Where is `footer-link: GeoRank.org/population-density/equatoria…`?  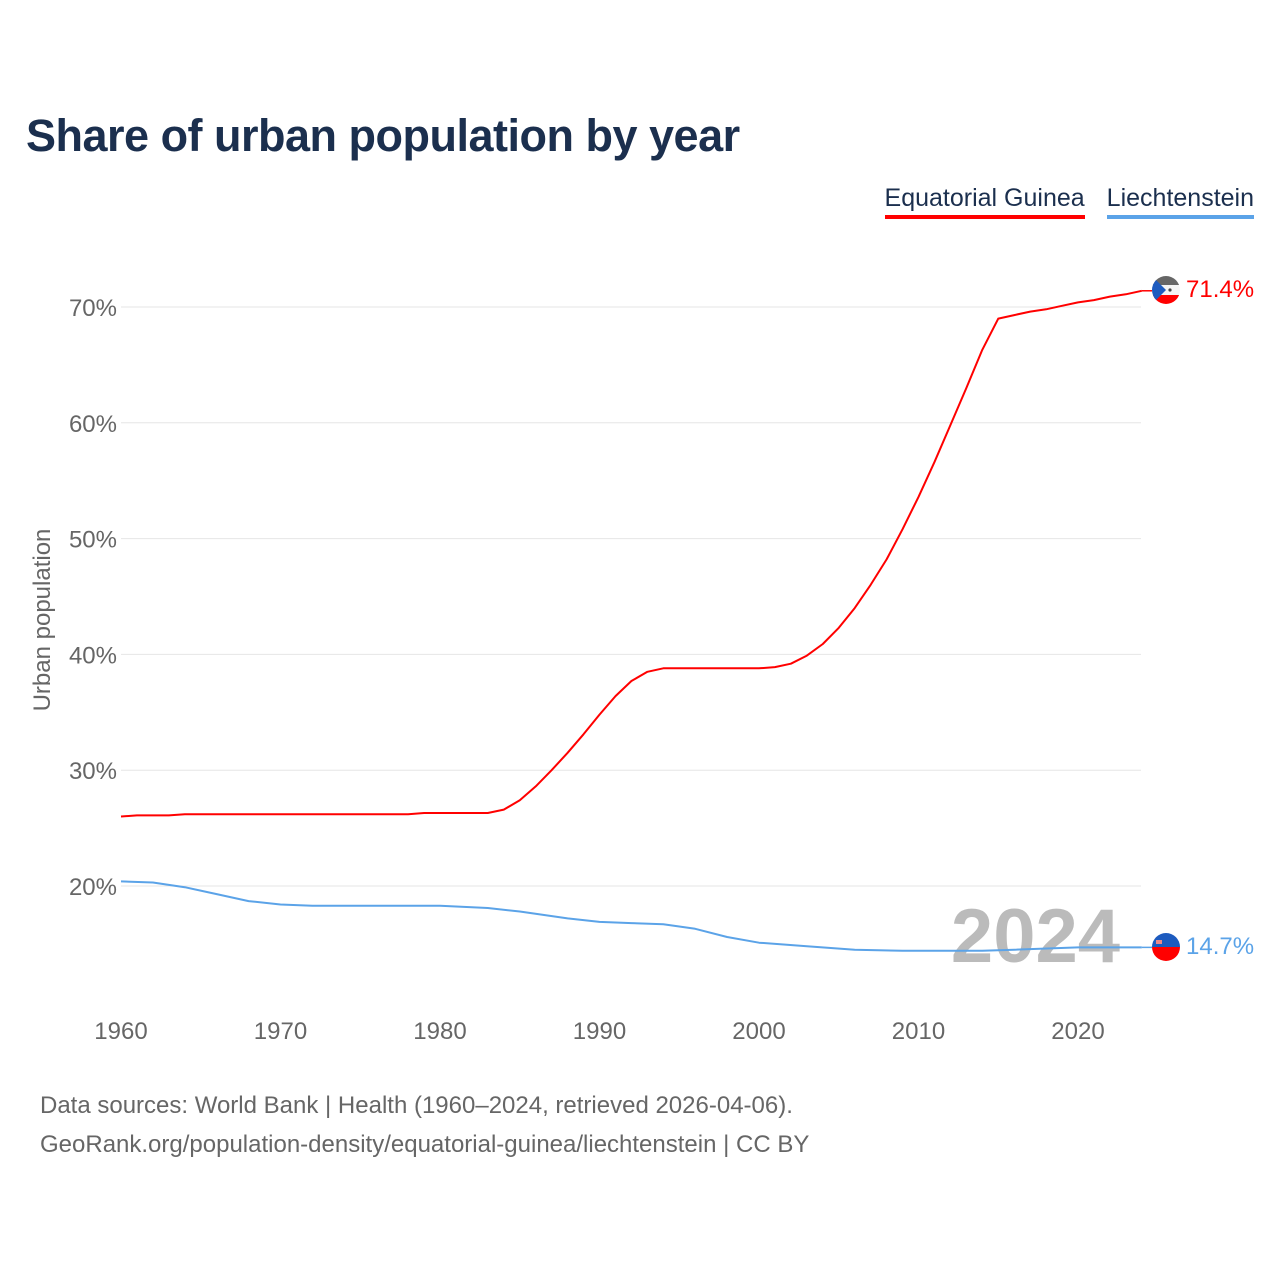 footer-link: GeoRank.org/population-density/equatoria… is located at coordinates (425, 1144).